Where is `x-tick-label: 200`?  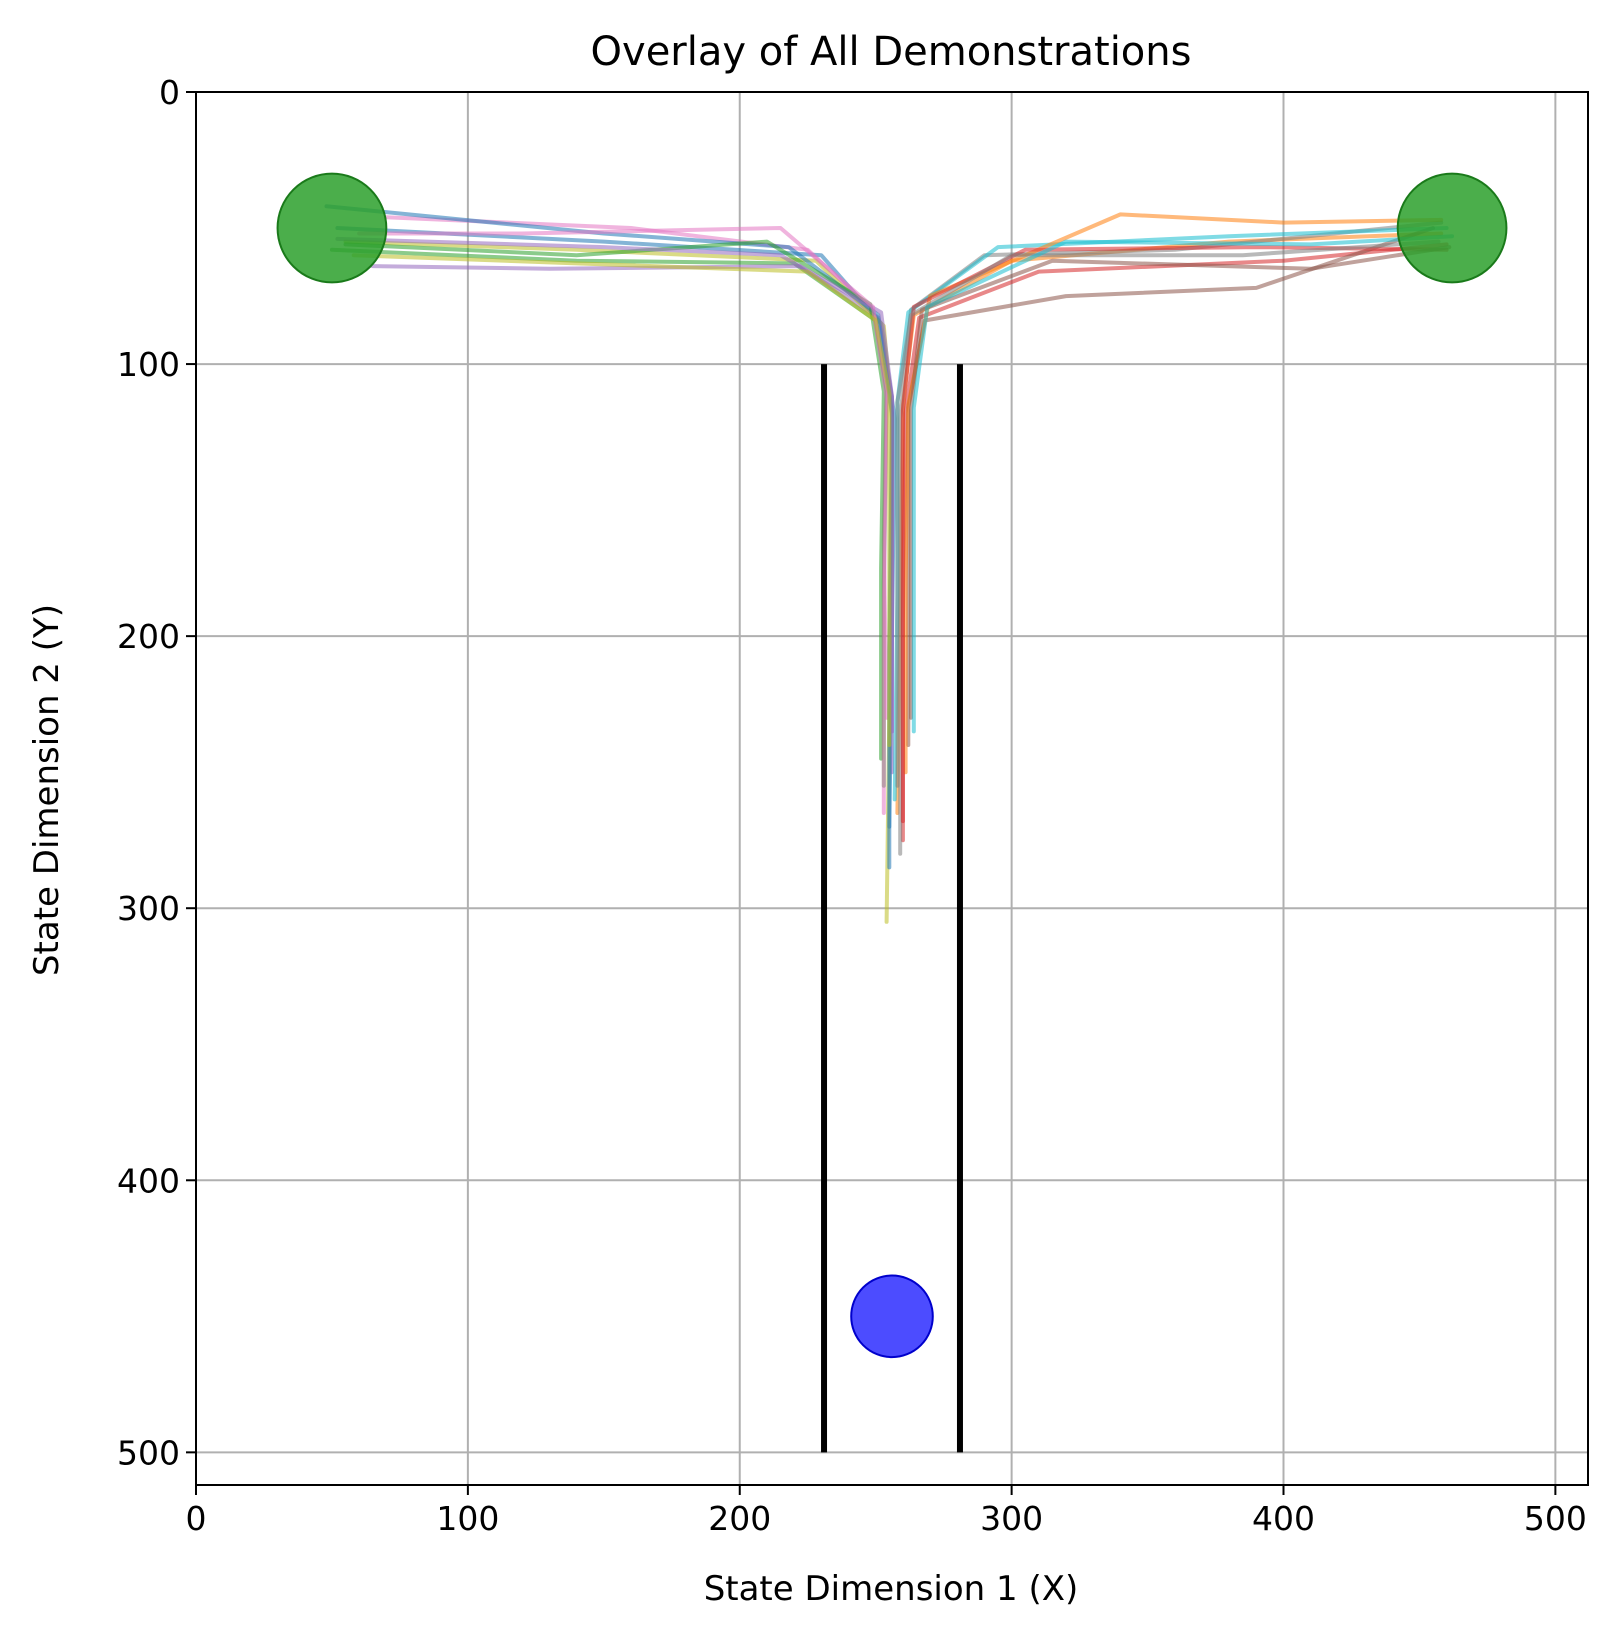
x-tick-label: 200 is located at coordinates (739, 1518).